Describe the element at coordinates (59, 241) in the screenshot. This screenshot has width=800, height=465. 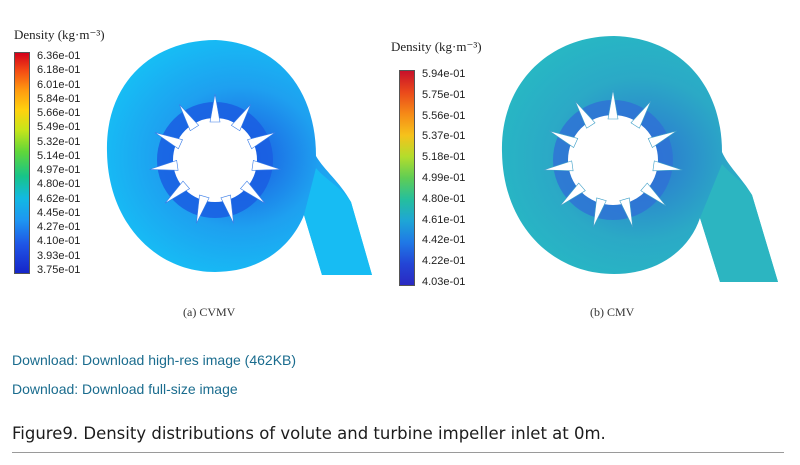
I see `tick-label: 4.10e-01` at that location.